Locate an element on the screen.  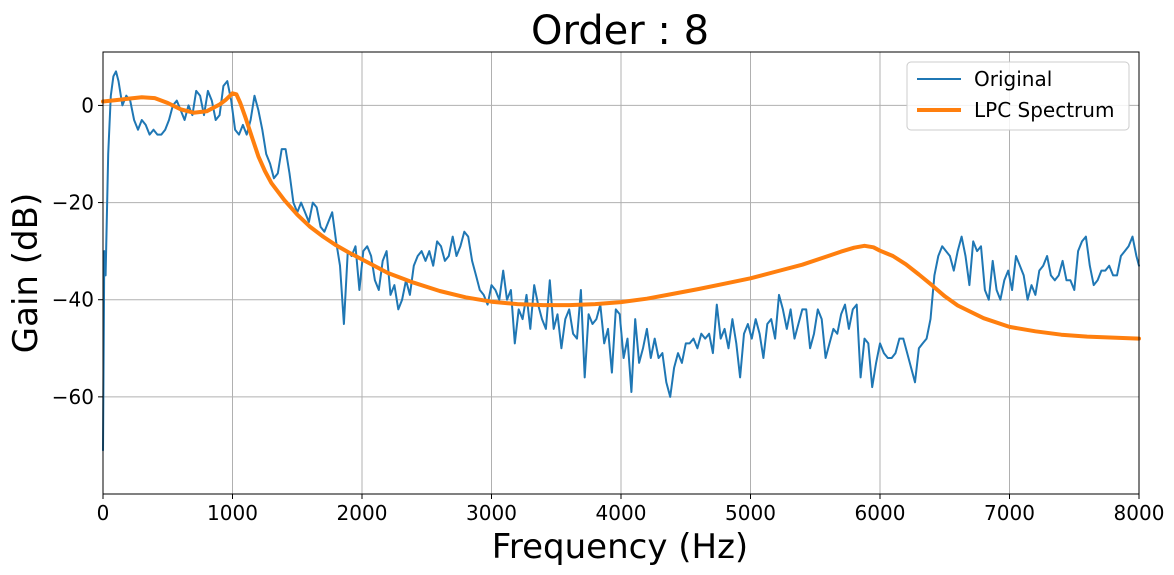
x-axis-label: Frequency (Hz) is located at coordinates (620, 547).